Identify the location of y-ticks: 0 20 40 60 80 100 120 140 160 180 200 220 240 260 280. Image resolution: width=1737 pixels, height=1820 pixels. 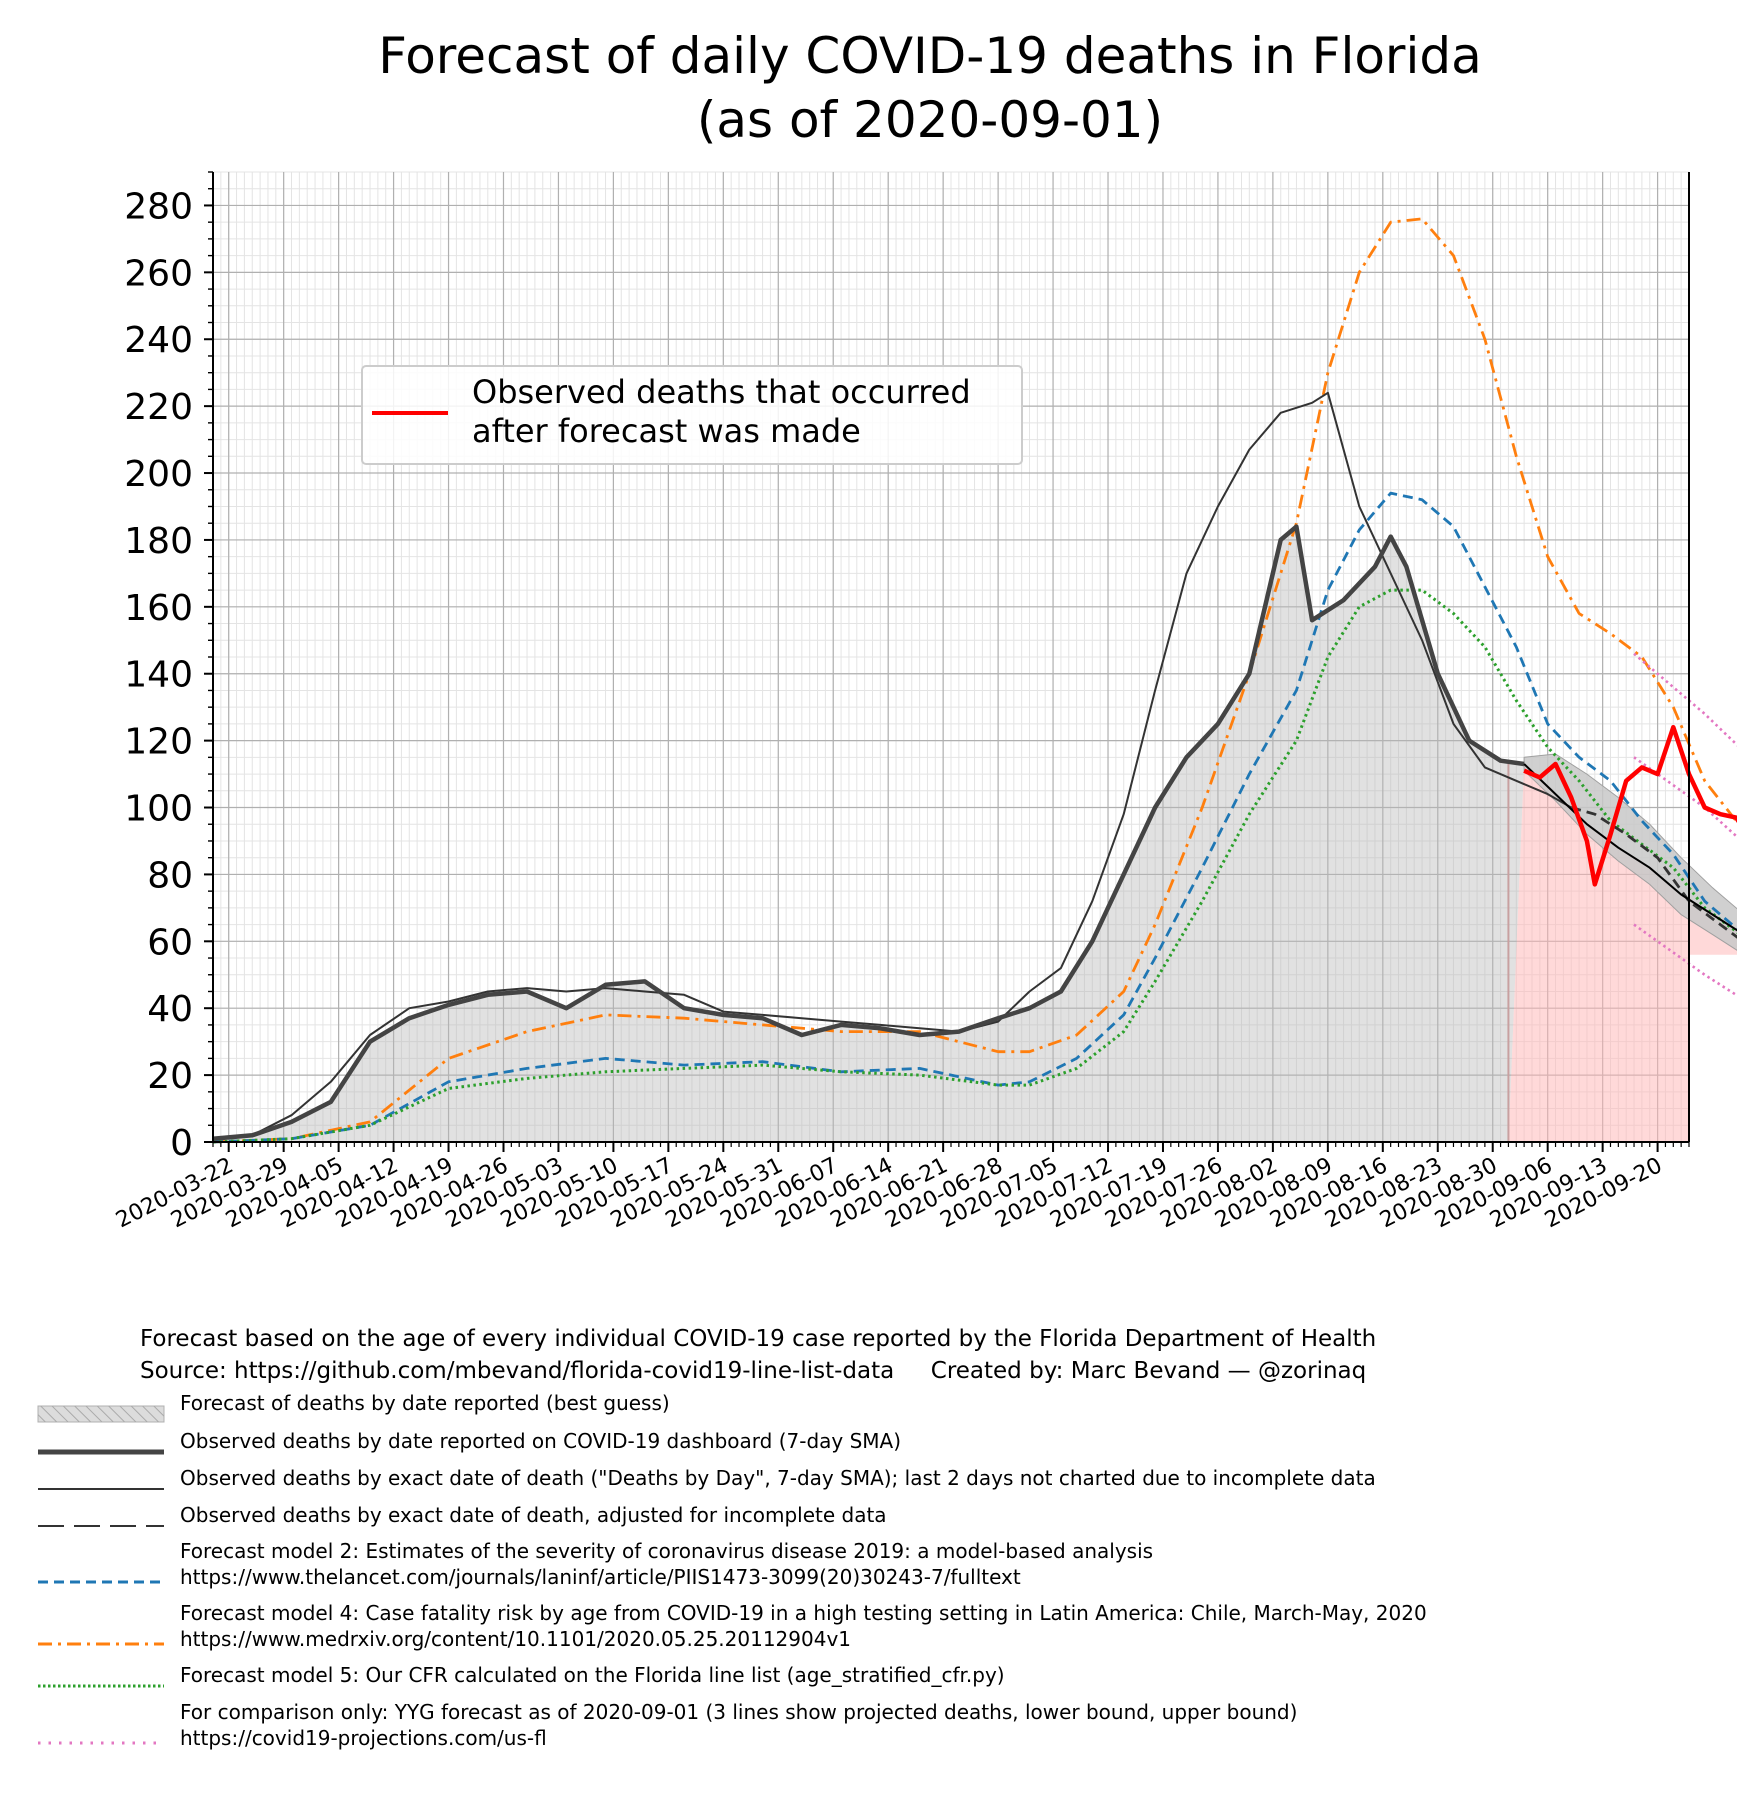
(168, 667).